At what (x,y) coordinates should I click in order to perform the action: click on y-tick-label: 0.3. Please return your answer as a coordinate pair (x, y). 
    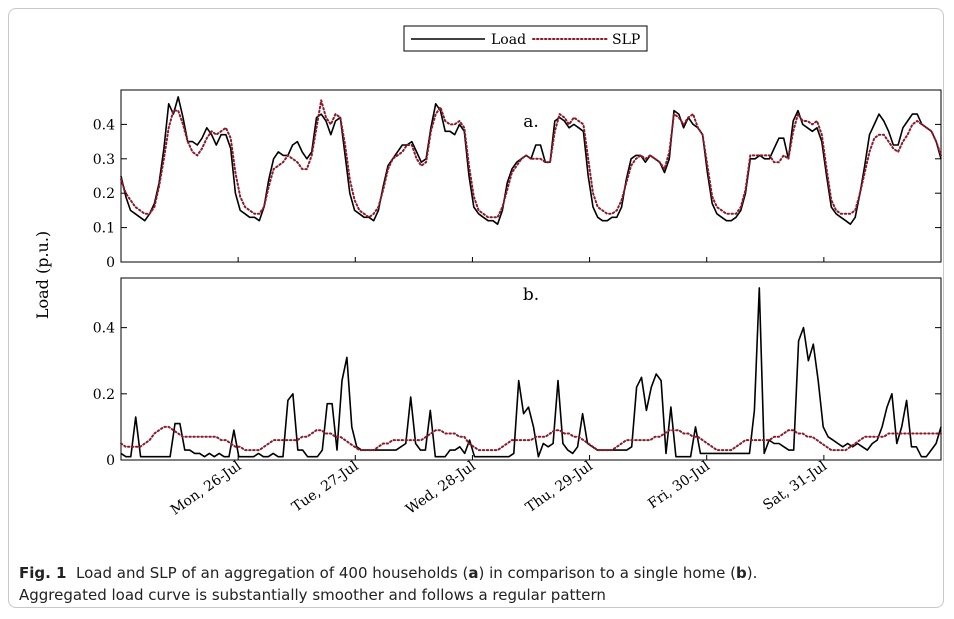
    Looking at the image, I should click on (104, 160).